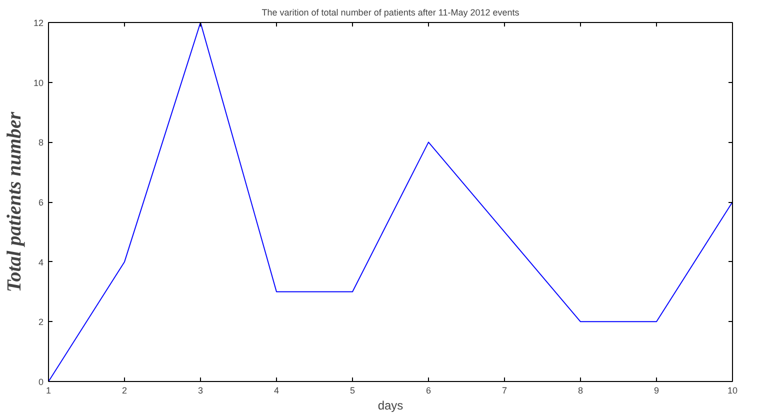 The width and height of the screenshot is (762, 419). What do you see at coordinates (277, 391) in the screenshot?
I see `x-tick-label: 4` at bounding box center [277, 391].